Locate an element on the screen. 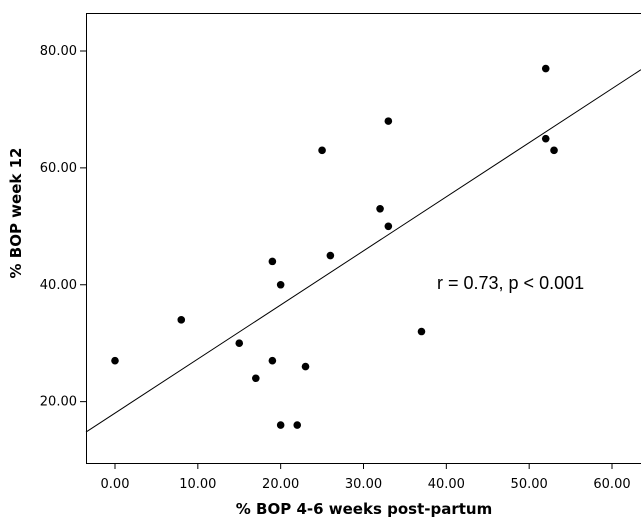 Image resolution: width=641 pixels, height=519 pixels. x-axis: 0.00 10.00 20.00 30.00 40.00 50.00 60.00 is located at coordinates (366, 477).